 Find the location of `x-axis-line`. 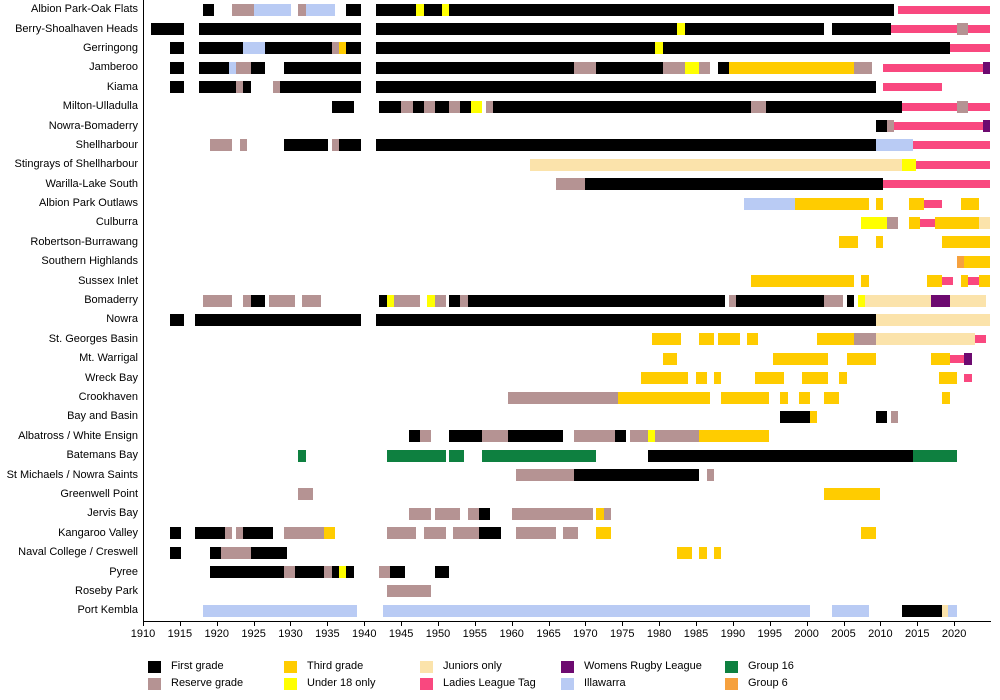

x-axis-line is located at coordinates (567, 621).